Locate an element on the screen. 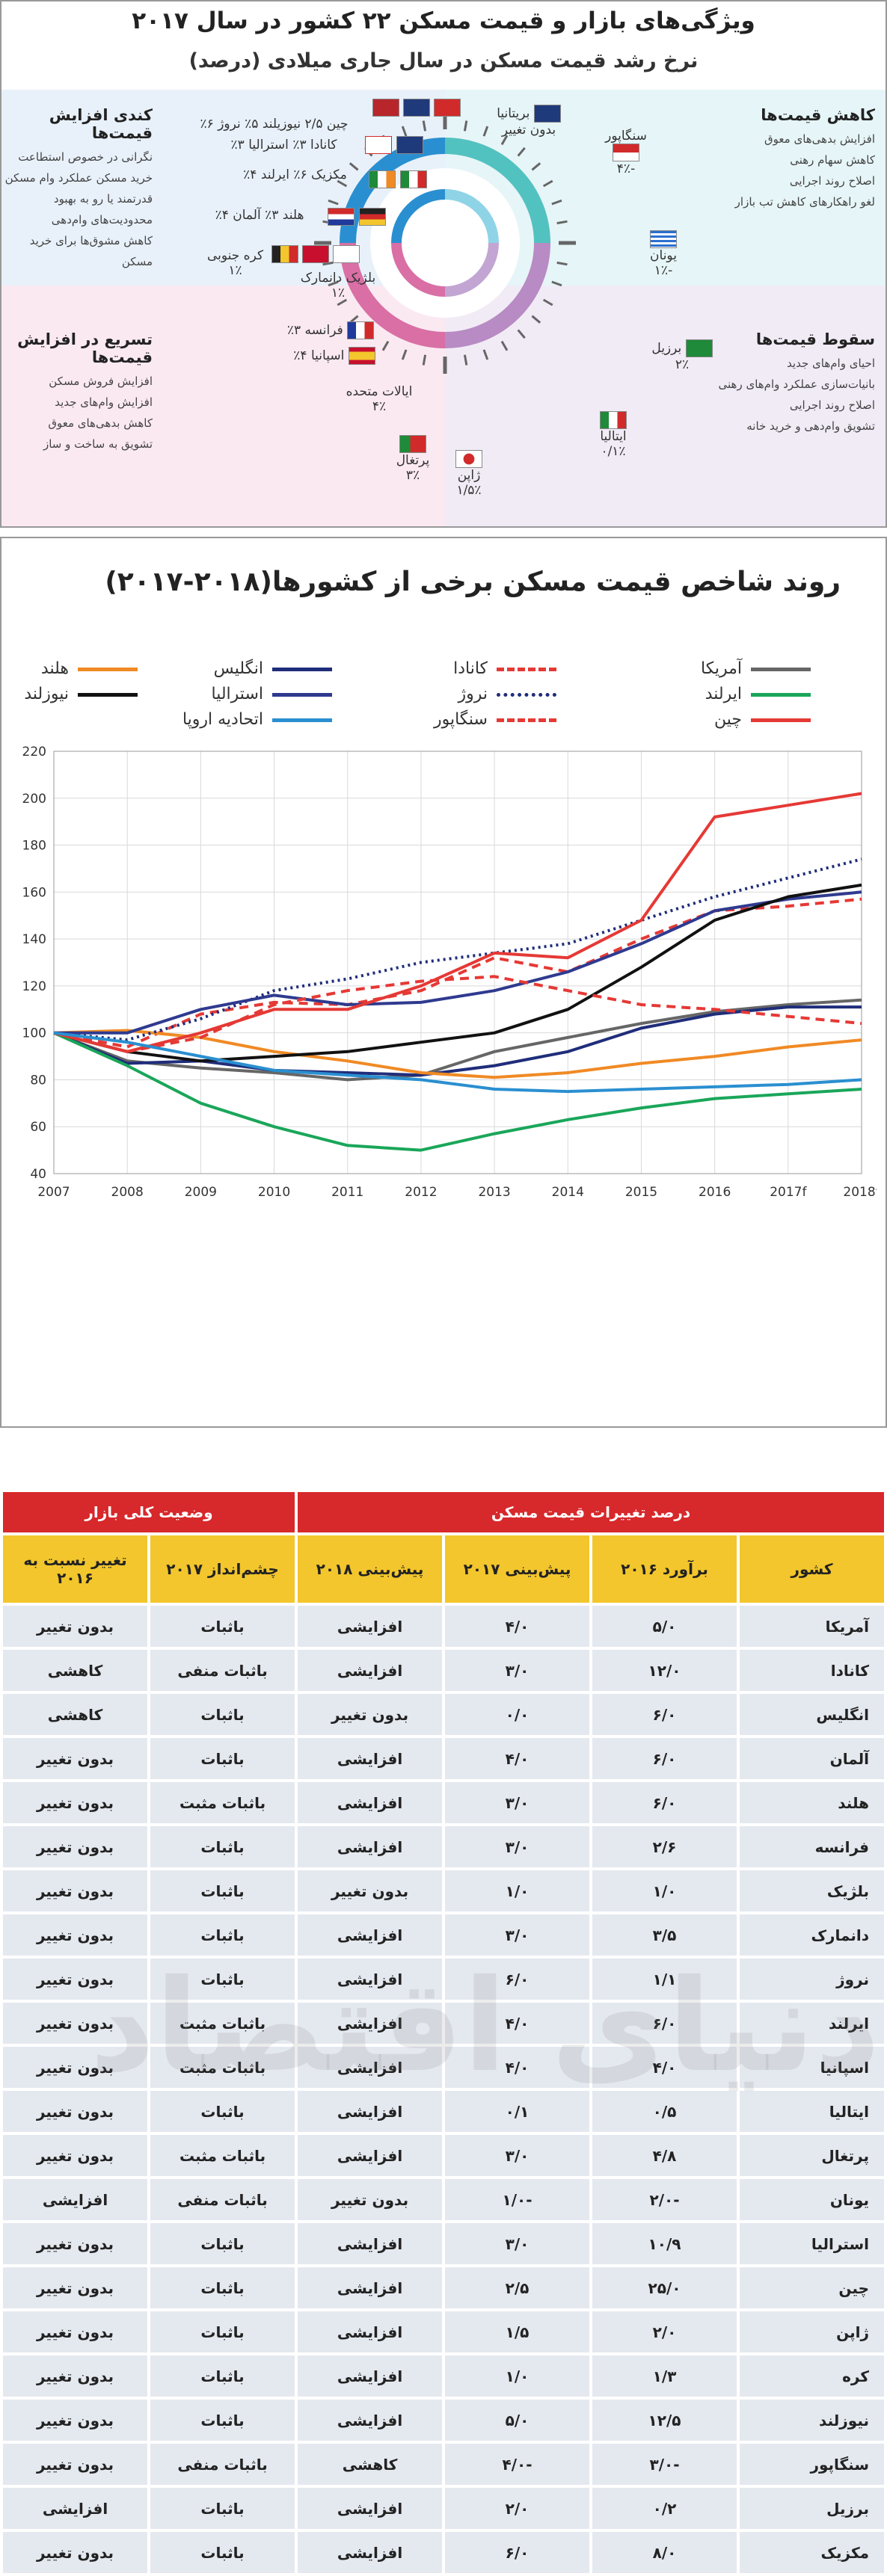  y-tick-label: 160 is located at coordinates (34, 892).